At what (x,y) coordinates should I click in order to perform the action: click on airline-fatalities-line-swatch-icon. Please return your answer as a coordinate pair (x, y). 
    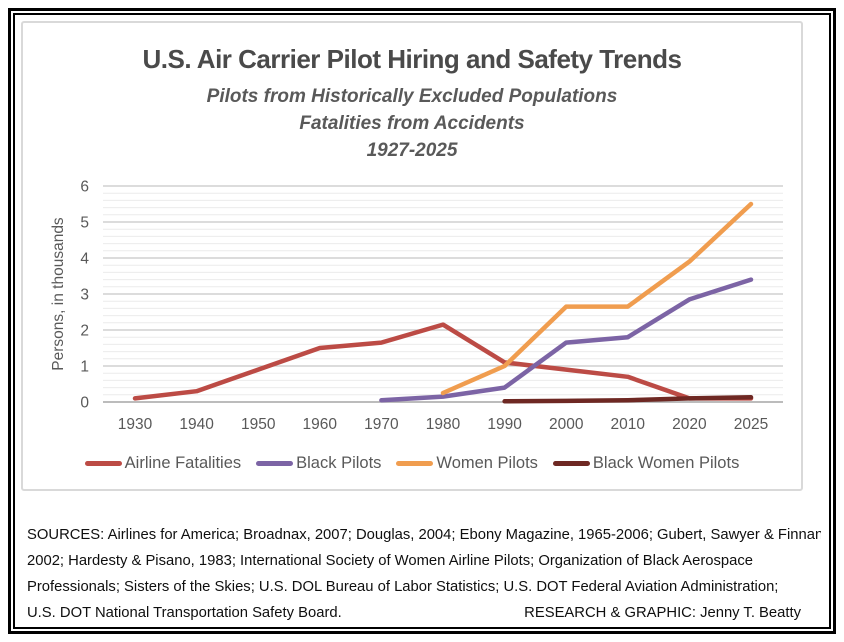
    Looking at the image, I should click on (103, 463).